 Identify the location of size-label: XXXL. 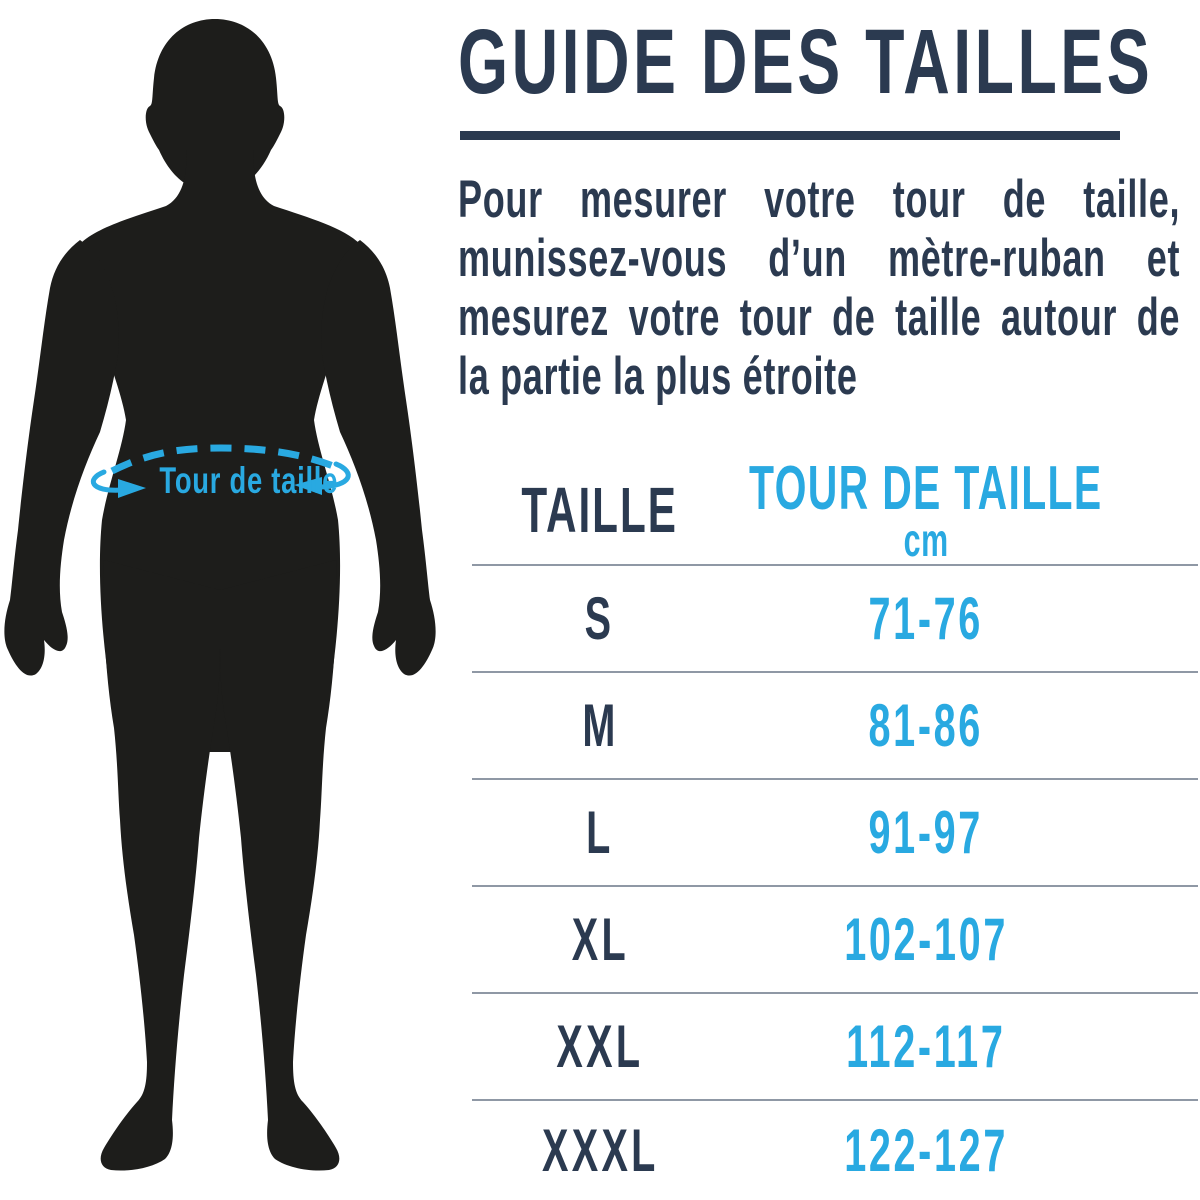
(600, 1150).